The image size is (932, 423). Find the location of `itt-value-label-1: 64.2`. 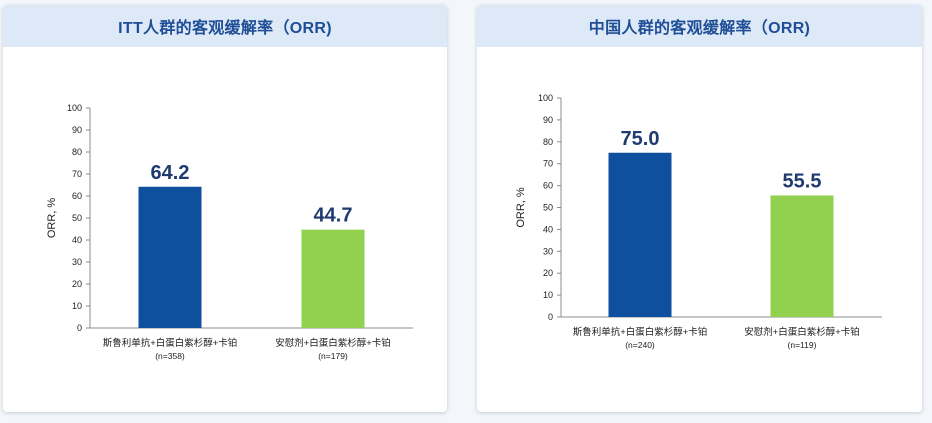

itt-value-label-1: 64.2 is located at coordinates (170, 173).